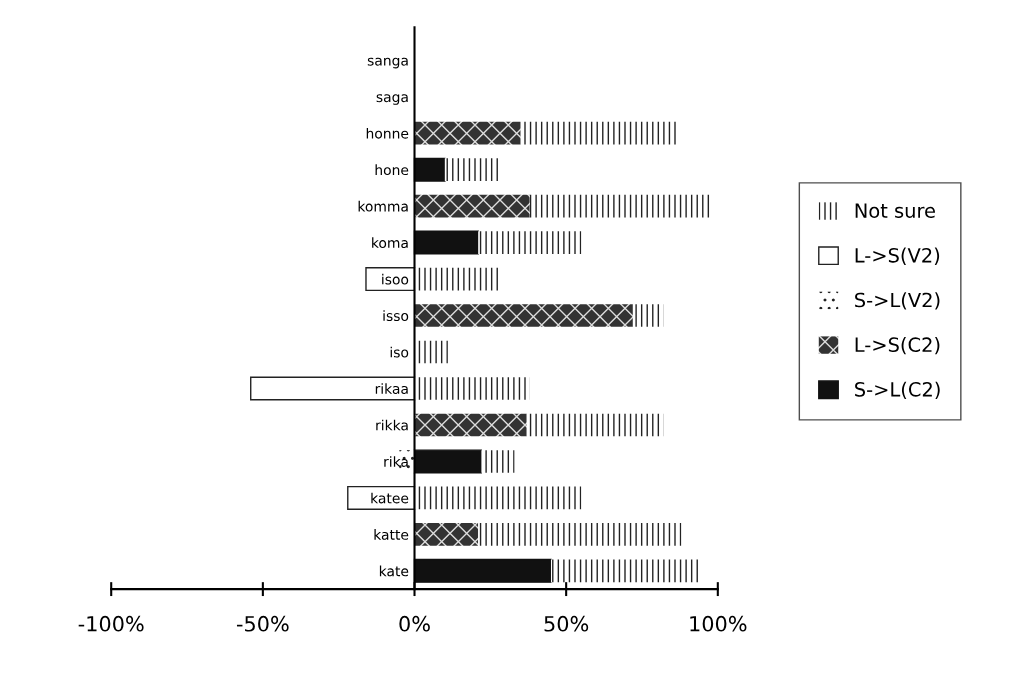 This screenshot has height=685, width=1011. What do you see at coordinates (391, 534) in the screenshot?
I see `y-tick-label: katte` at bounding box center [391, 534].